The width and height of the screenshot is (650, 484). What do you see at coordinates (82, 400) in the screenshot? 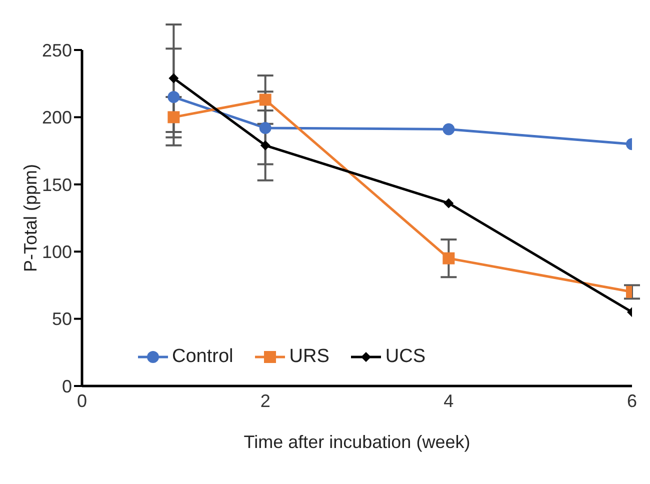
I see `x-tick-label: 0` at bounding box center [82, 400].